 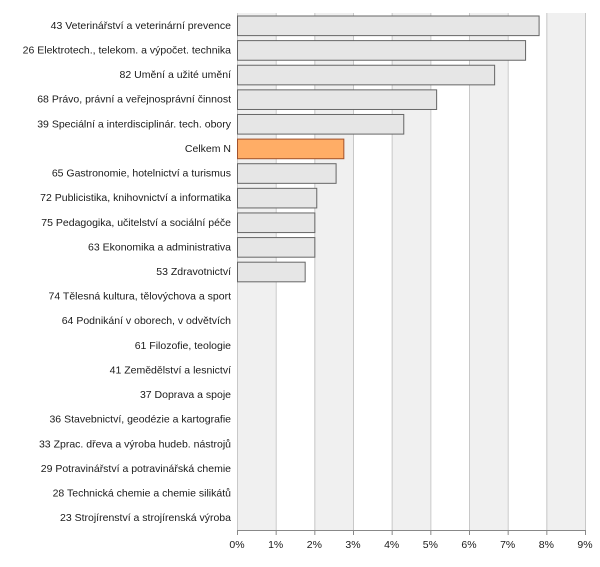 What do you see at coordinates (146, 321) in the screenshot?
I see `category-label: 64 Podnikání v oborech, v odvětvích` at bounding box center [146, 321].